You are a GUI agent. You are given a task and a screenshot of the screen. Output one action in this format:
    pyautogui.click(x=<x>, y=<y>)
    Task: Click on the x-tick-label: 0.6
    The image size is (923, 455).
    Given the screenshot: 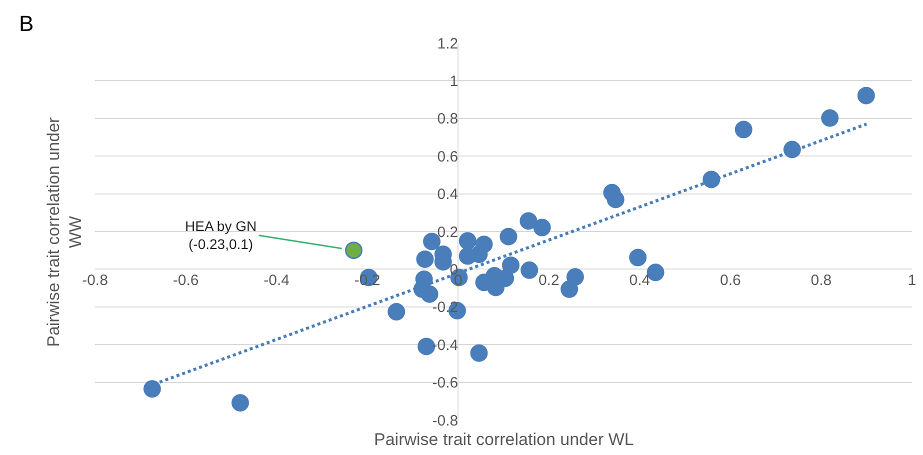 What is the action you would take?
    pyautogui.click(x=730, y=281)
    